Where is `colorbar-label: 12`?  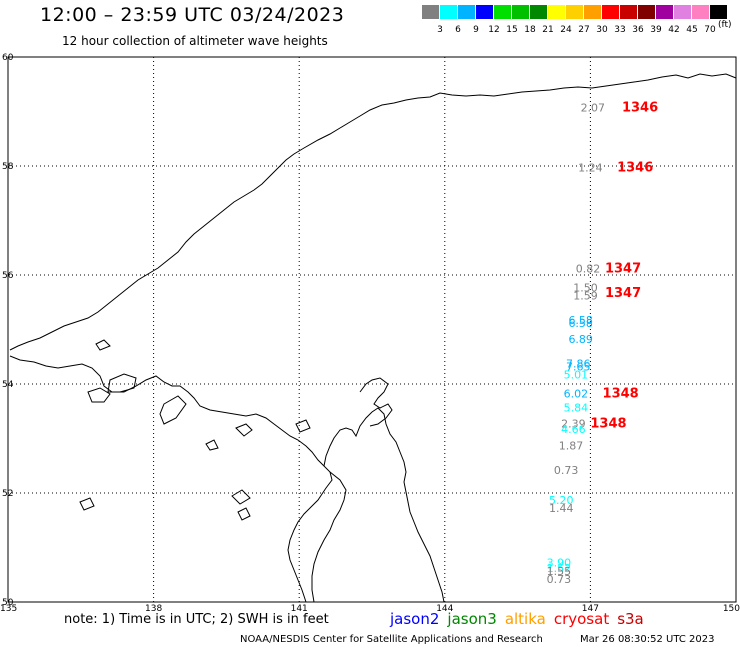 colorbar-label: 12 is located at coordinates (494, 30).